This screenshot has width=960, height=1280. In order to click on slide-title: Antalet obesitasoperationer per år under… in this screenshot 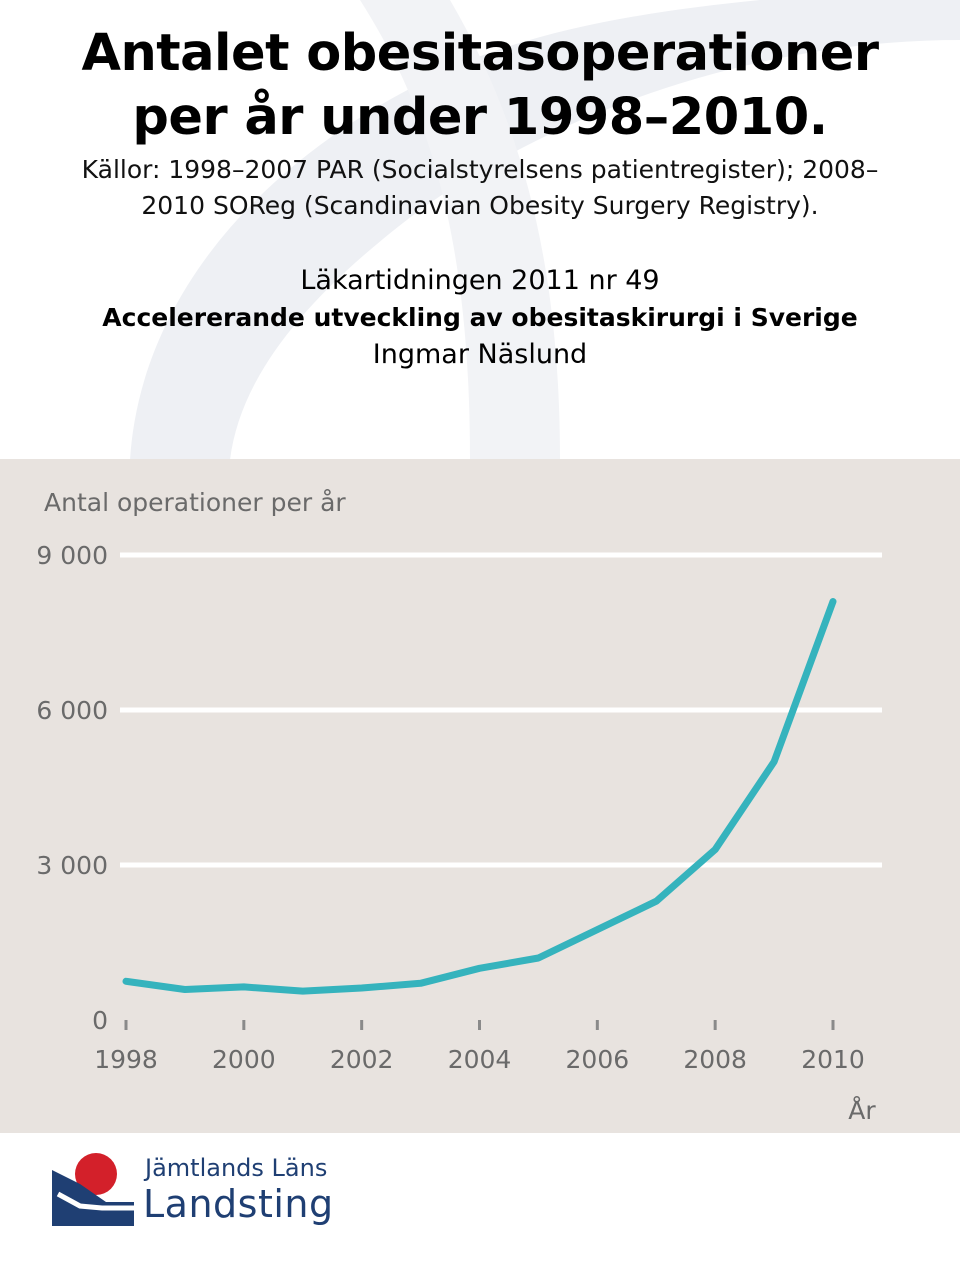, I will do `click(480, 86)`.